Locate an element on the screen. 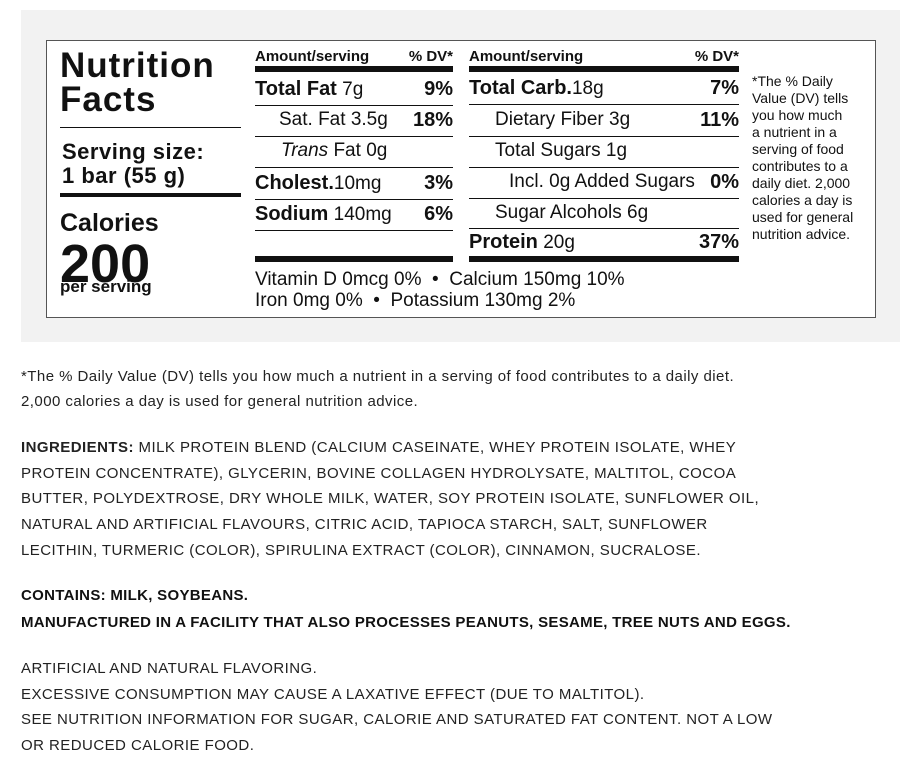 Image resolution: width=921 pixels, height=771 pixels. label-footnote: calories a day is is located at coordinates (802, 200).